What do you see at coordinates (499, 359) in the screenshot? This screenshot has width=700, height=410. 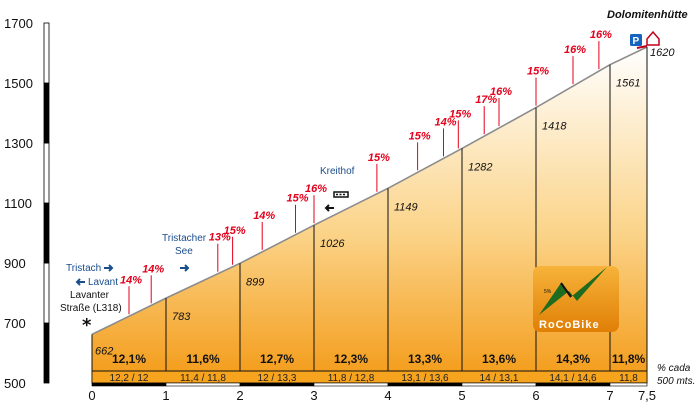 I see `segment-average: 13,6%` at bounding box center [499, 359].